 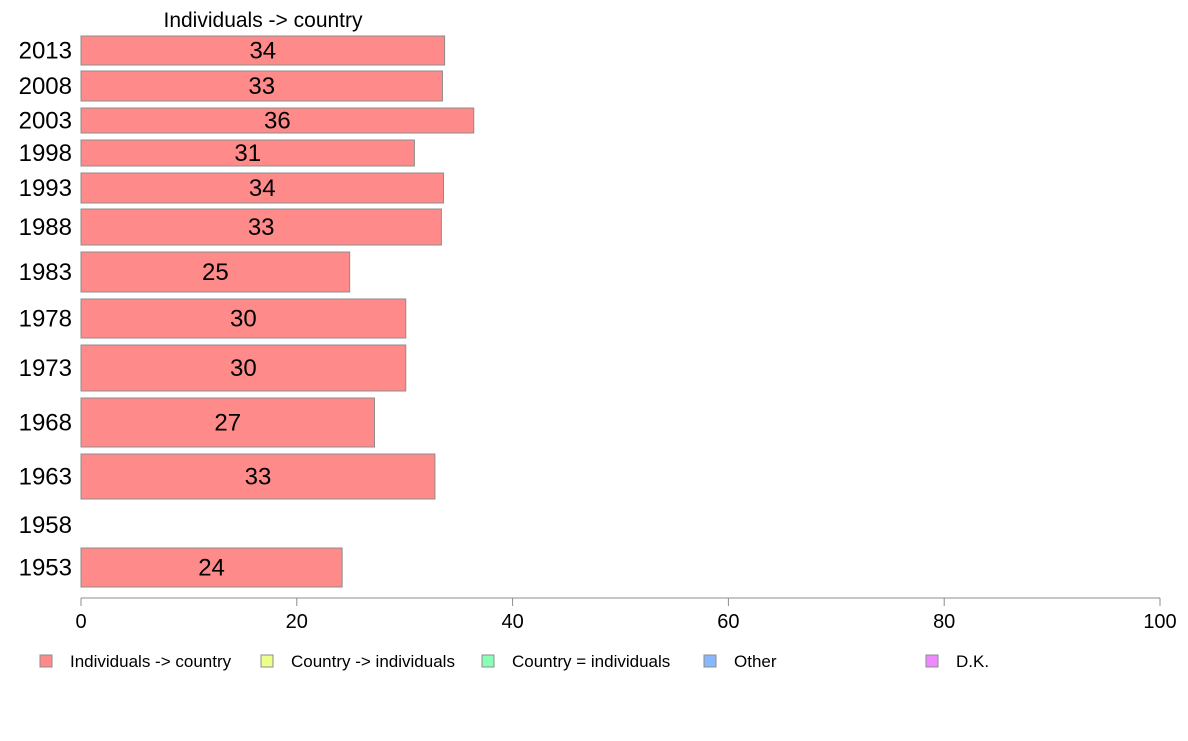 What do you see at coordinates (263, 20) in the screenshot?
I see `chart-title: Individuals -> country` at bounding box center [263, 20].